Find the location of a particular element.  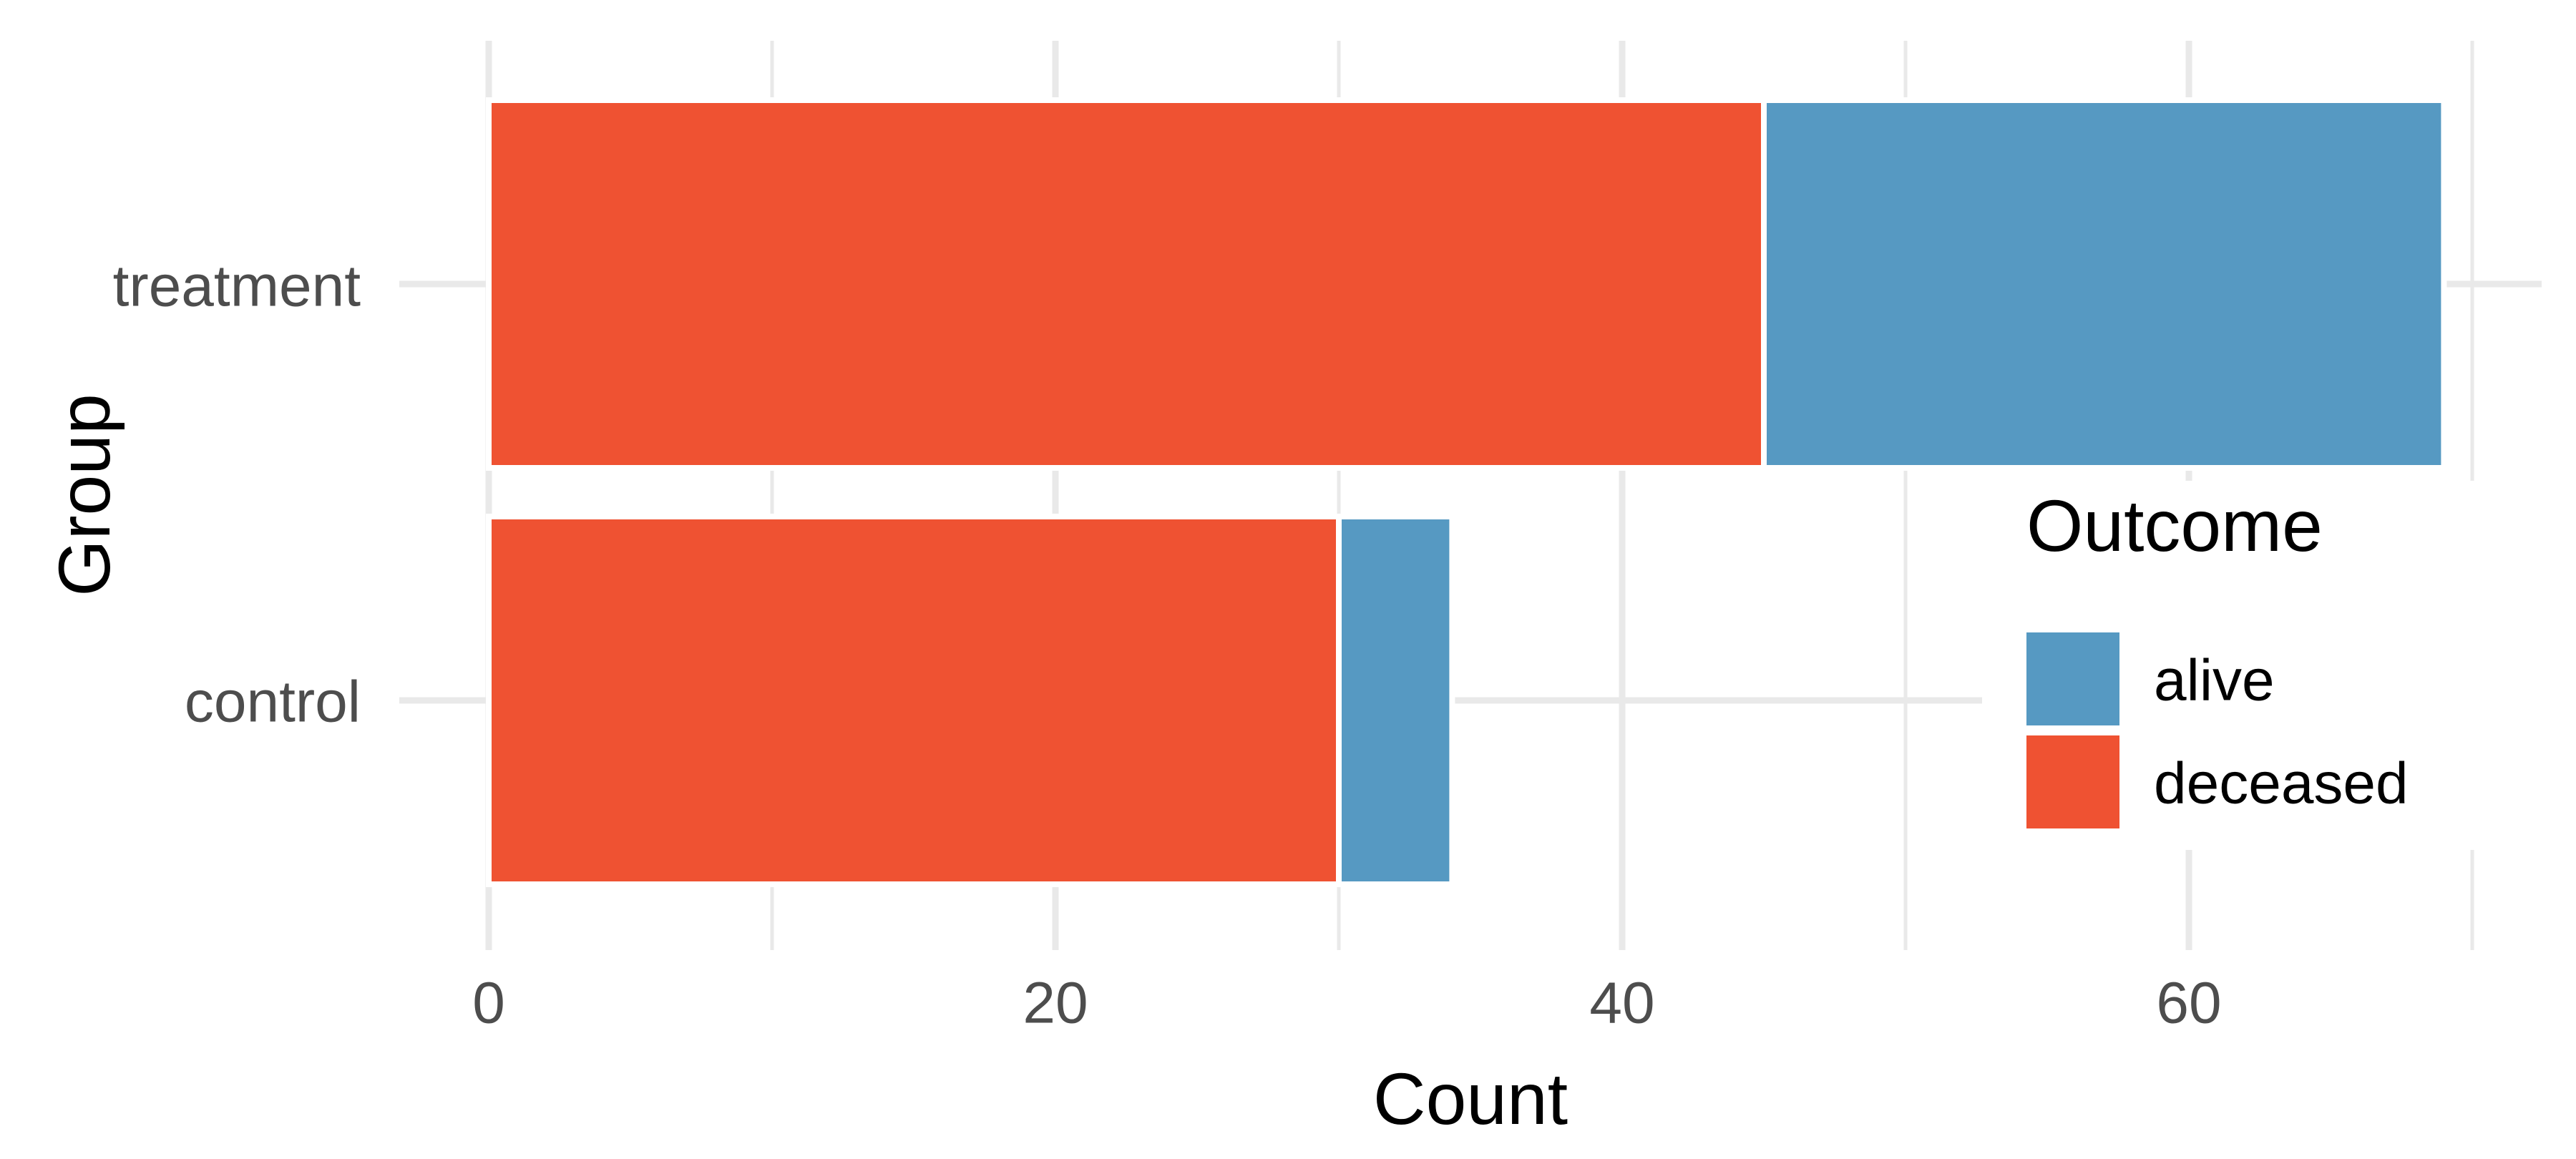

bar-segment-control-deceased is located at coordinates (914, 700).